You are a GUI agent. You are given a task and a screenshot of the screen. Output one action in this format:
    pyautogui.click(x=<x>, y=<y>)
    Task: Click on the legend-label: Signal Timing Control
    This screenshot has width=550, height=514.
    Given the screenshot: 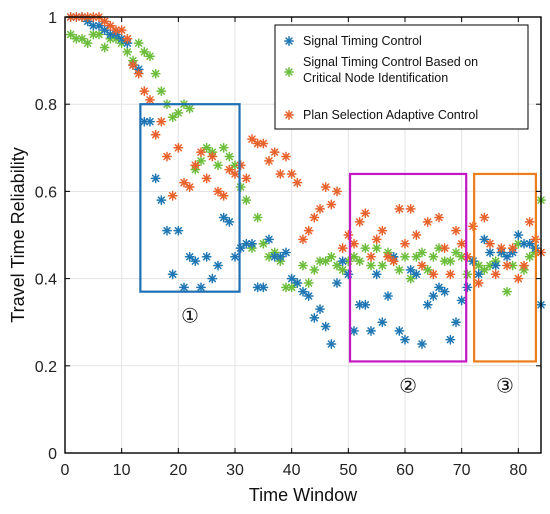 What is the action you would take?
    pyautogui.click(x=362, y=41)
    